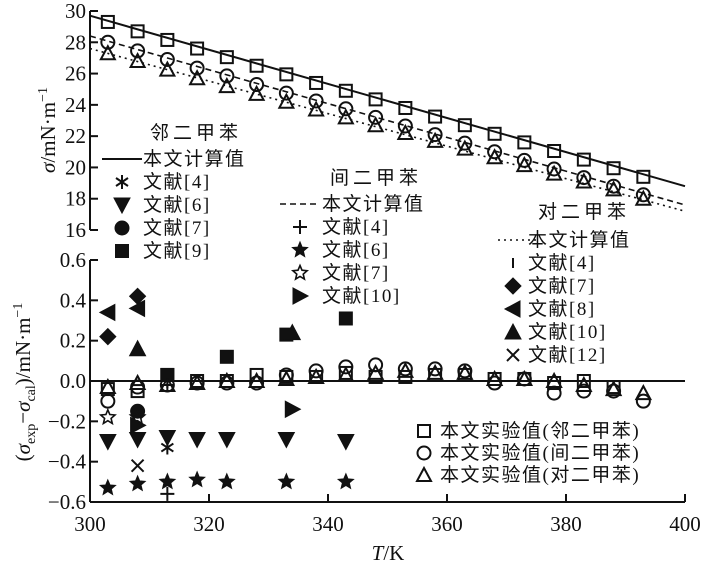 Image resolution: width=724 pixels, height=570 pixels. What do you see at coordinates (292, 332) in the screenshot?
I see `marker-up-triangle` at bounding box center [292, 332].